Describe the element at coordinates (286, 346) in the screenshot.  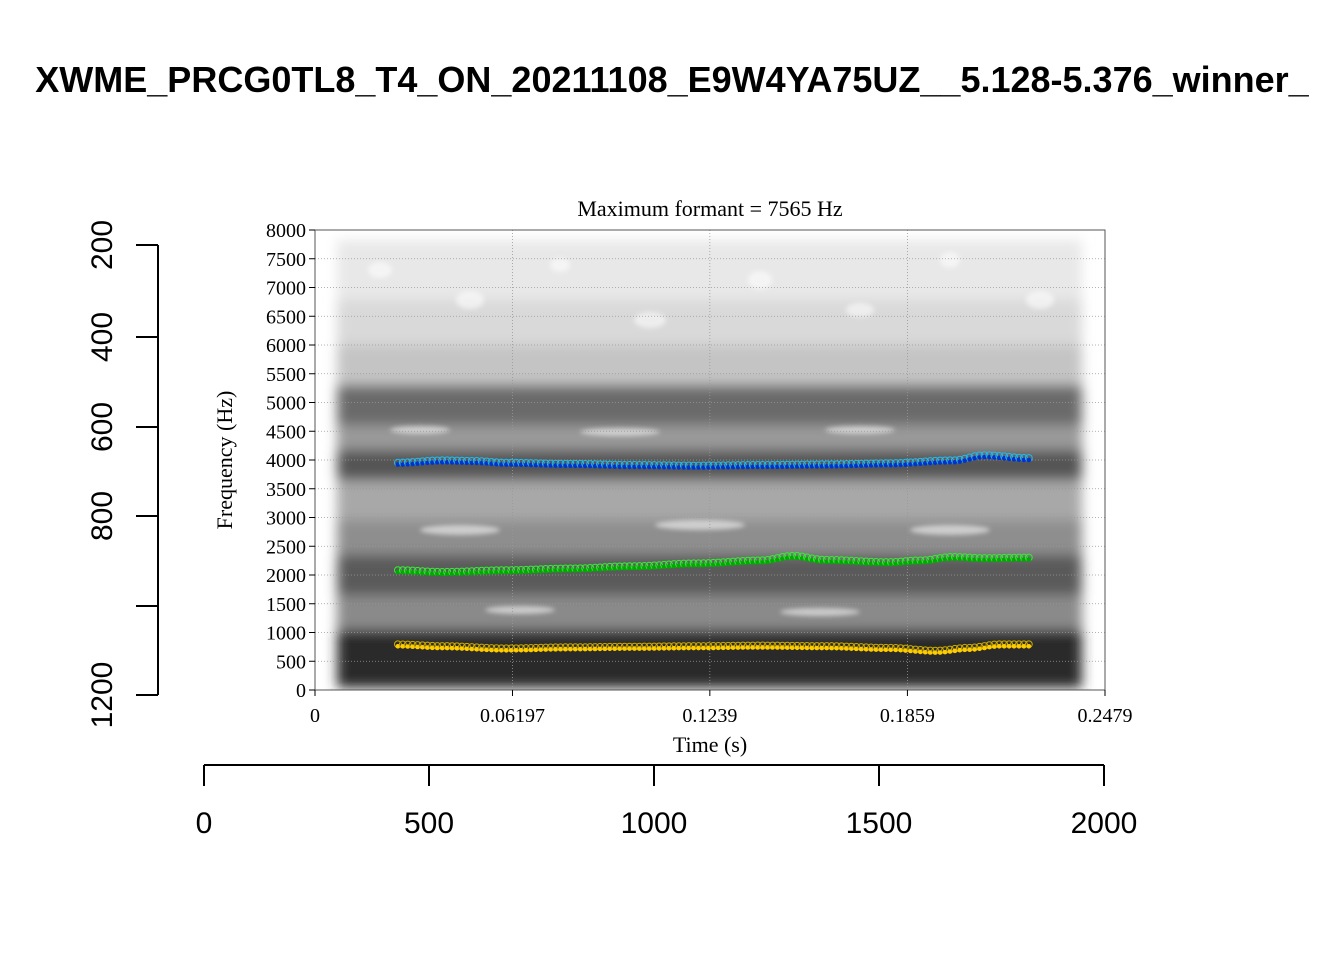
I see `y-tick-label: 6000` at that location.